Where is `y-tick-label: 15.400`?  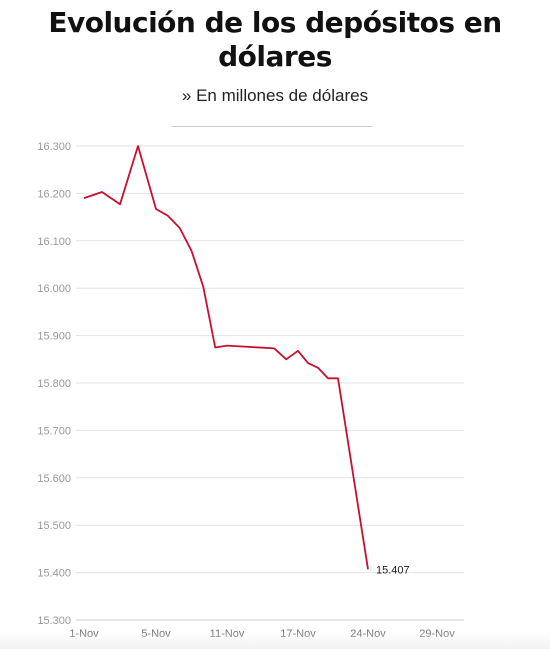
y-tick-label: 15.400 is located at coordinates (54, 574).